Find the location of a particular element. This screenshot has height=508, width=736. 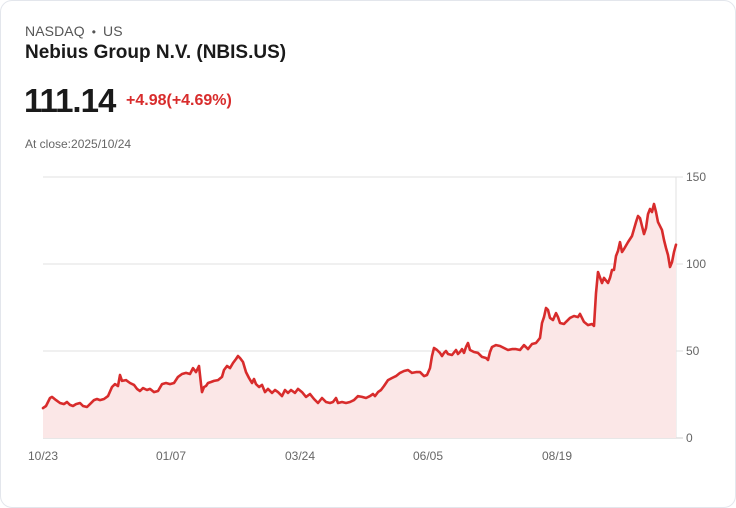

x-axis: 10/23 01/07 03/24 06/05 08/19 is located at coordinates (300, 456).